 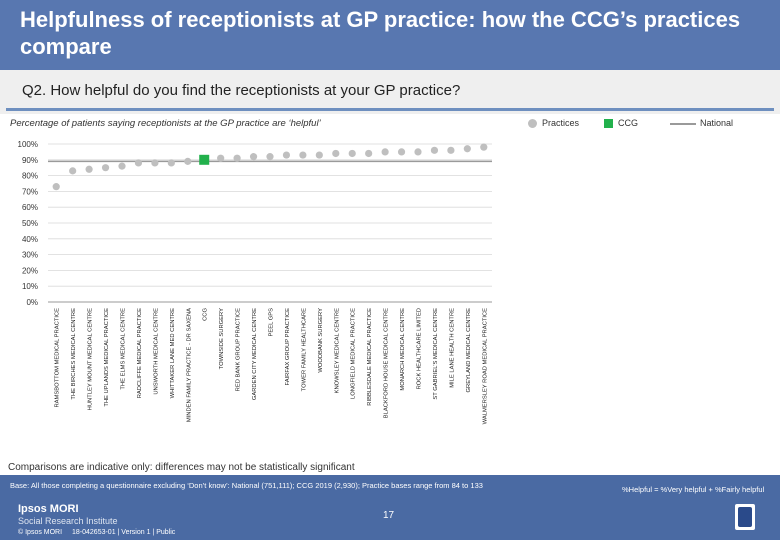 What do you see at coordinates (30, 239) in the screenshot?
I see `y-tick-label: 40%` at bounding box center [30, 239].